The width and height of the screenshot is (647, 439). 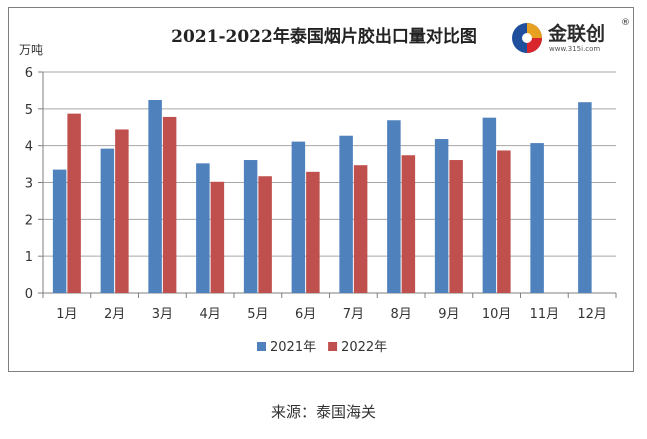 I want to click on y-tick-label: 4, so click(x=29, y=147).